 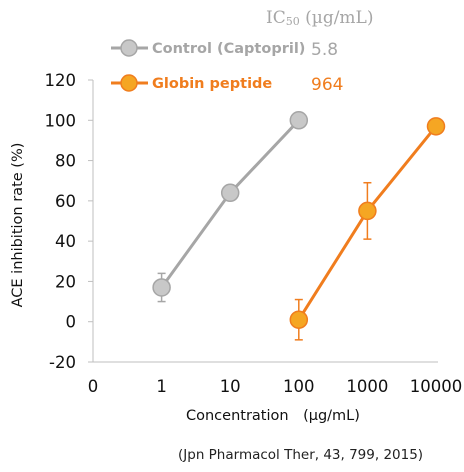 I want to click on x-axis-title: Concentration (µg/mL), so click(x=273, y=416).